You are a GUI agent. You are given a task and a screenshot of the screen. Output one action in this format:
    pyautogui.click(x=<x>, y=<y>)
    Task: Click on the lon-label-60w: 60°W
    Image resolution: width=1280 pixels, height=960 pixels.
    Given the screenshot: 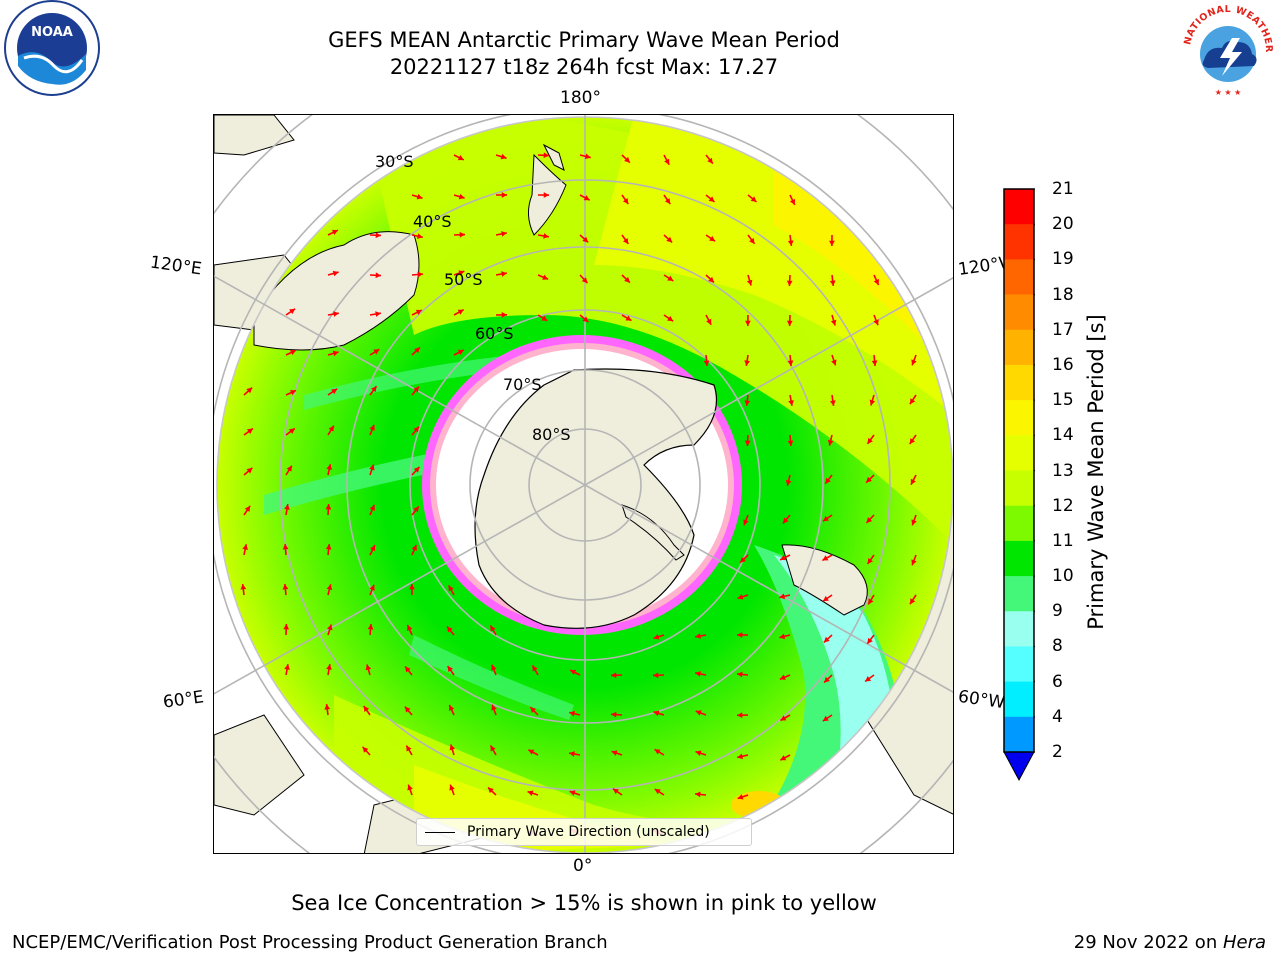 What is the action you would take?
    pyautogui.click(x=981, y=700)
    